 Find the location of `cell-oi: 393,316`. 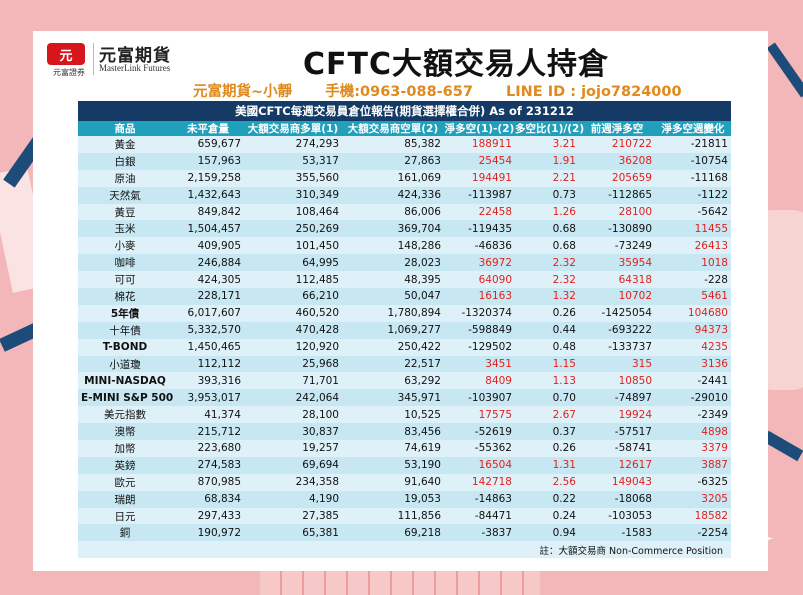

cell-oi: 393,316 is located at coordinates (208, 381).